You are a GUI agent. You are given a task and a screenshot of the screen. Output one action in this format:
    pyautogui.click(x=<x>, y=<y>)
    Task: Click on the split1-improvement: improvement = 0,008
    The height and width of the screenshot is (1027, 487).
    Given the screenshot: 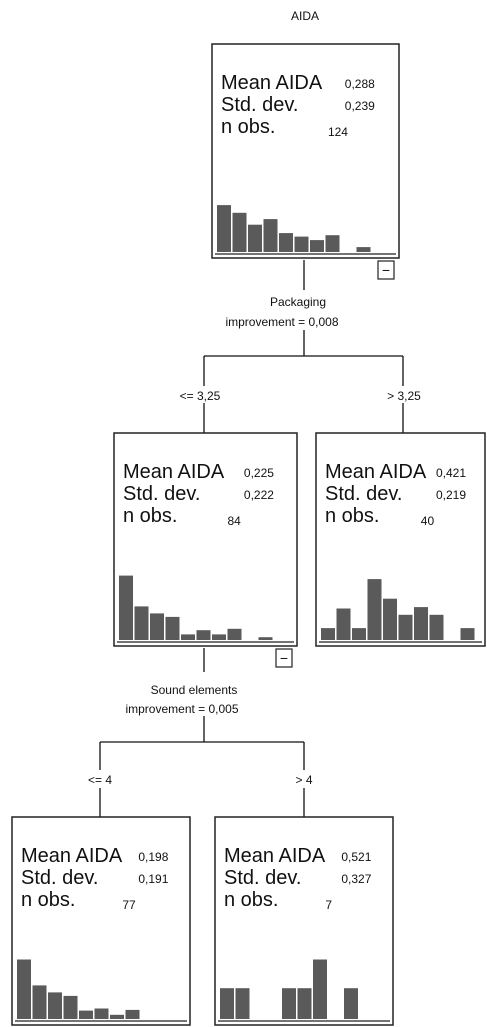 What is the action you would take?
    pyautogui.click(x=281, y=322)
    